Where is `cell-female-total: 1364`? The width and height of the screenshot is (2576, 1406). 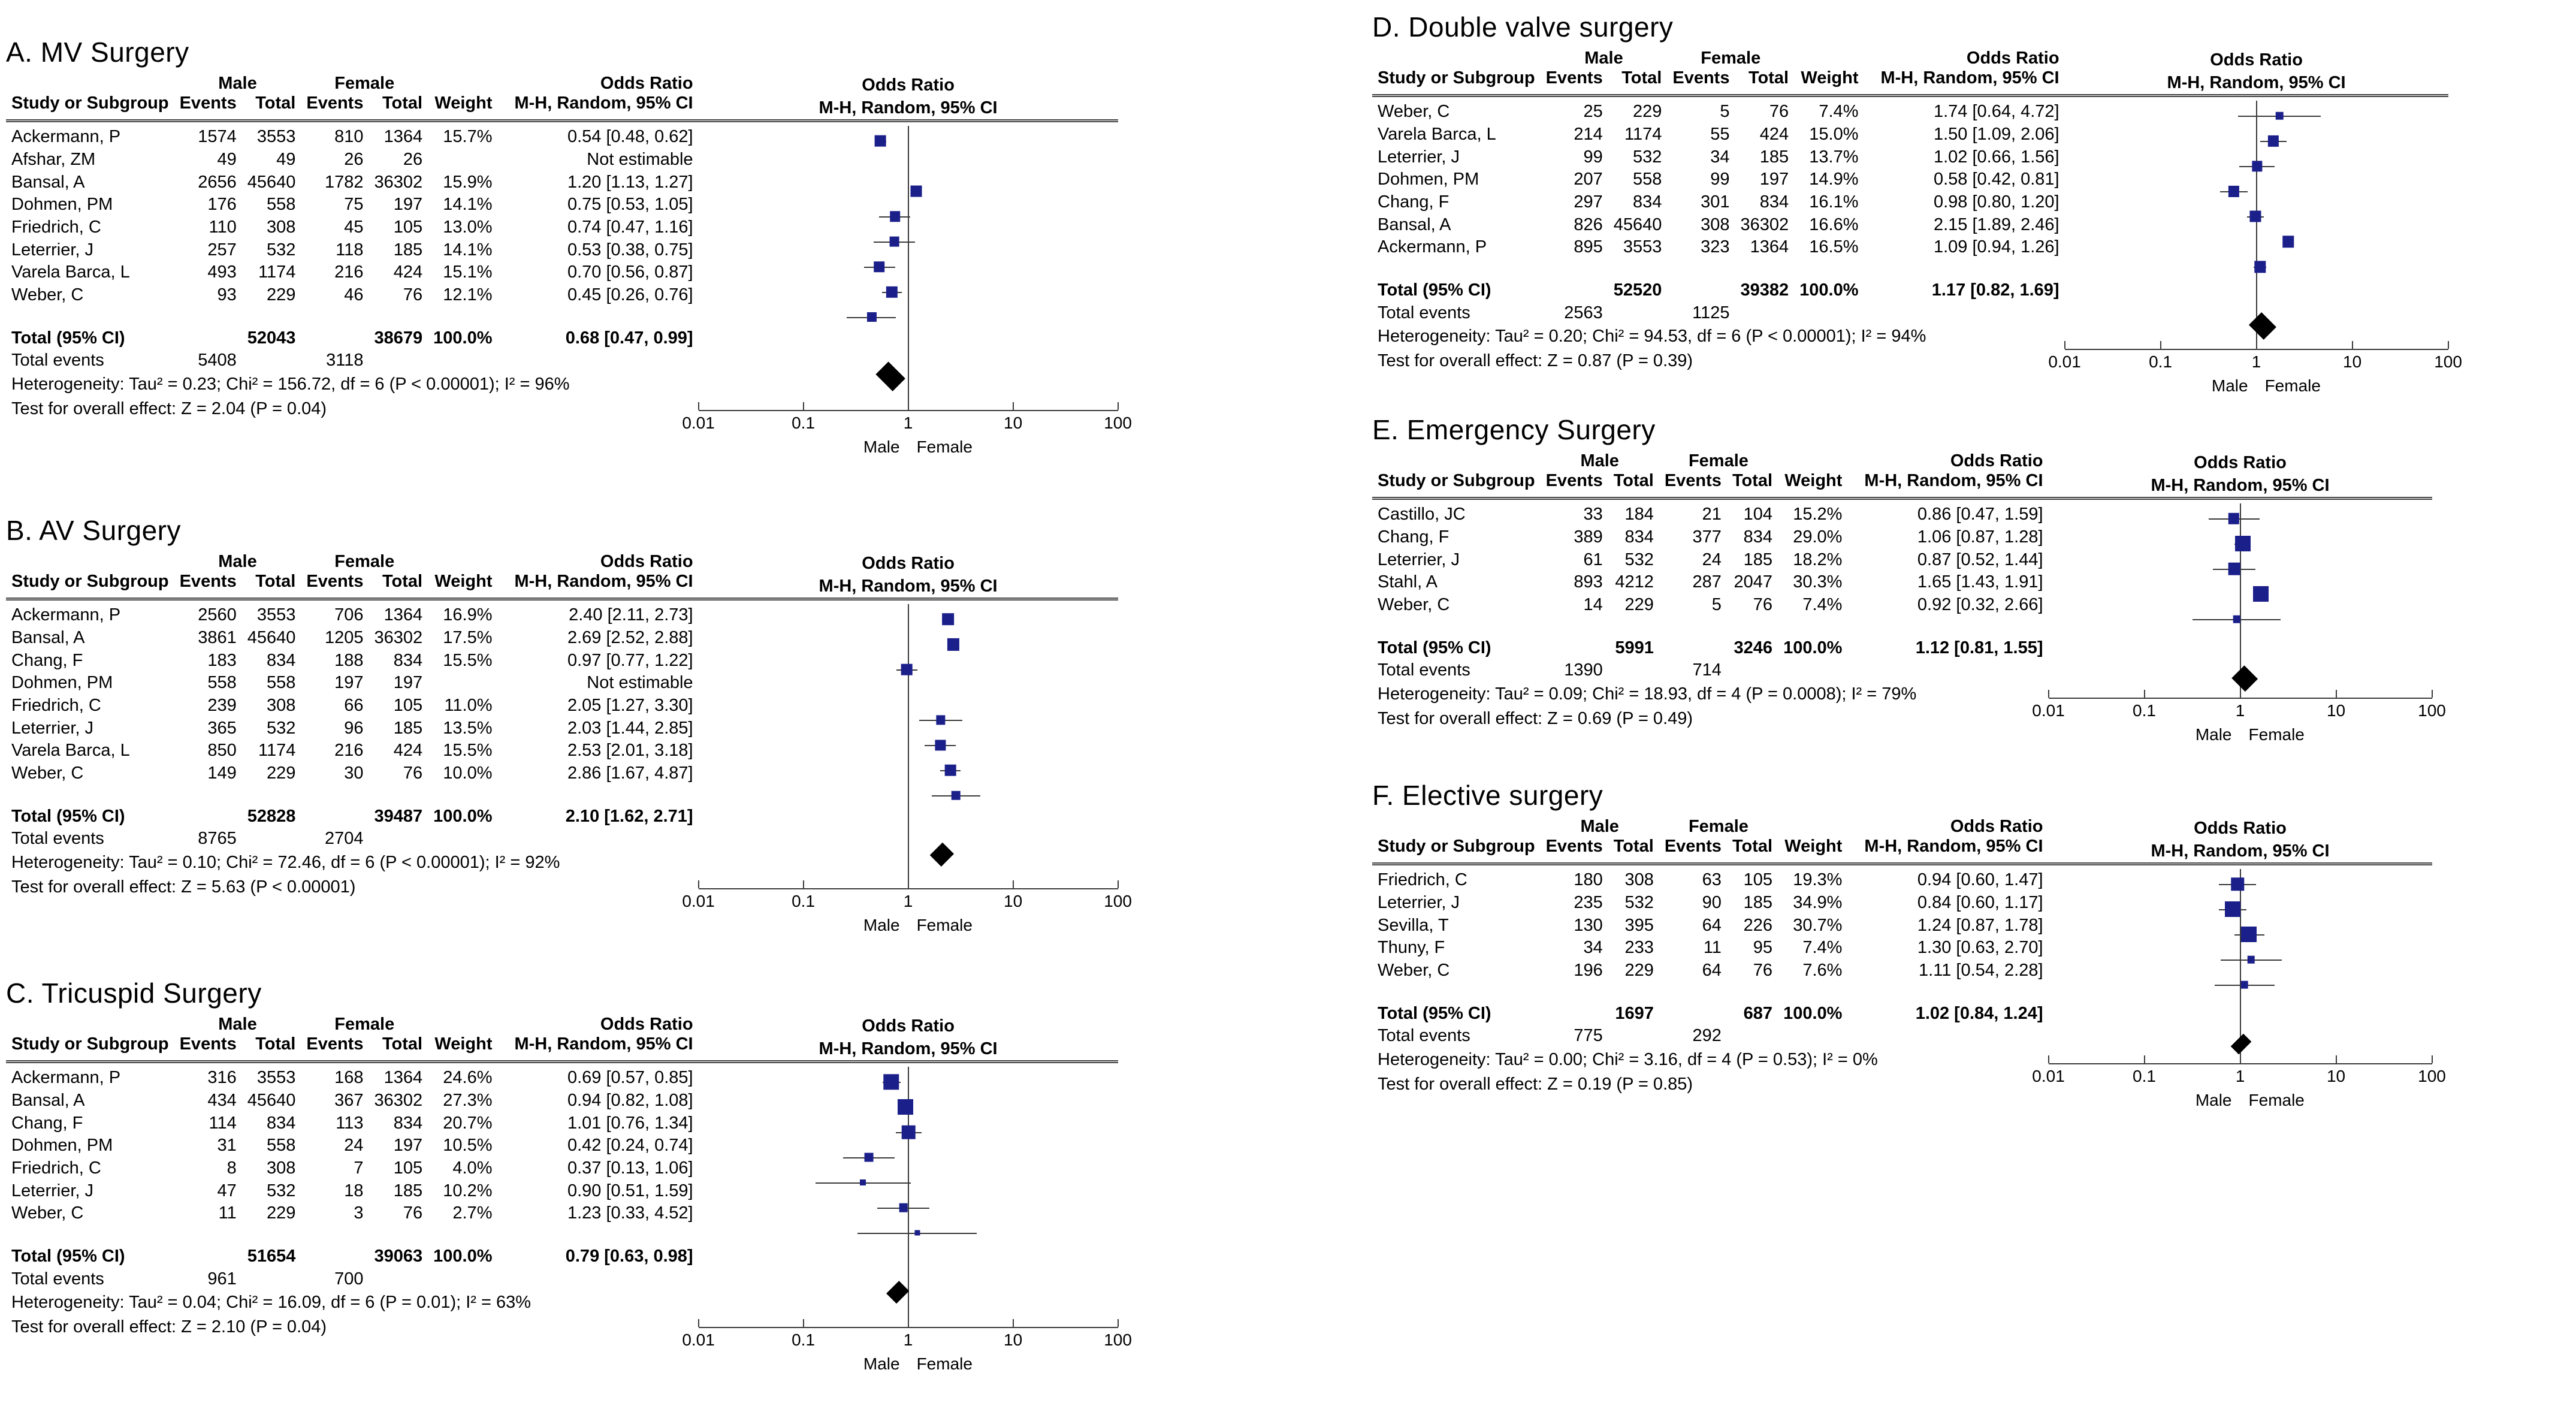 cell-female-total: 1364 is located at coordinates (403, 615).